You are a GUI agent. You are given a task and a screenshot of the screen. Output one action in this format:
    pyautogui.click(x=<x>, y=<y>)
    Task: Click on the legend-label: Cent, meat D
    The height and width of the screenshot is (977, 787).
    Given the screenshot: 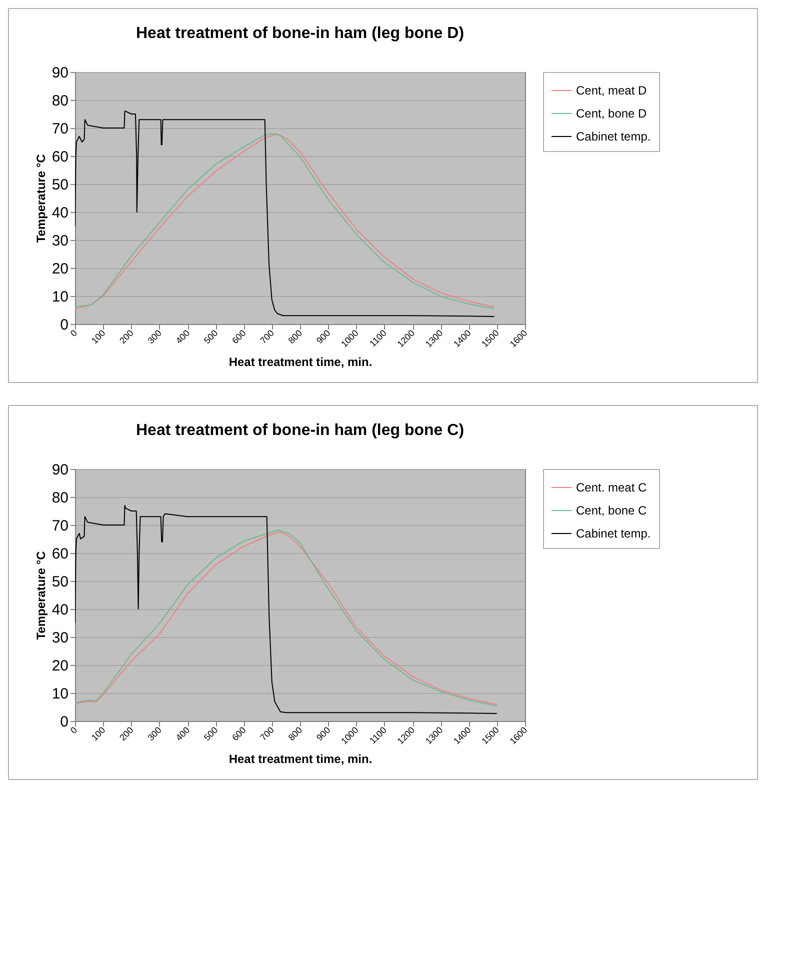 What is the action you would take?
    pyautogui.click(x=612, y=91)
    